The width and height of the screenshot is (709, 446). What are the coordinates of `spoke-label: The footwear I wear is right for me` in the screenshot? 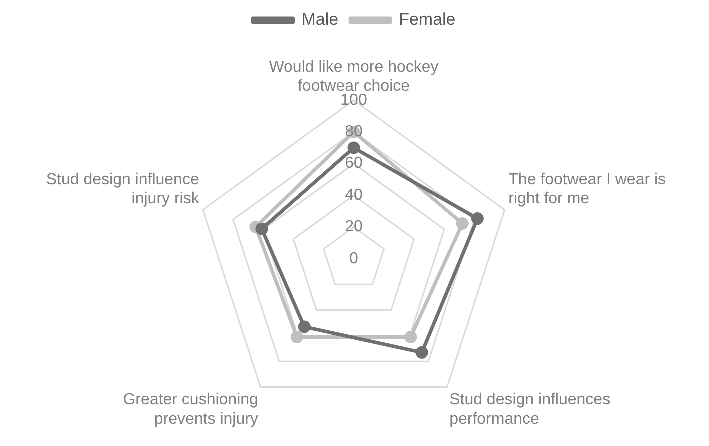 It's located at (587, 189).